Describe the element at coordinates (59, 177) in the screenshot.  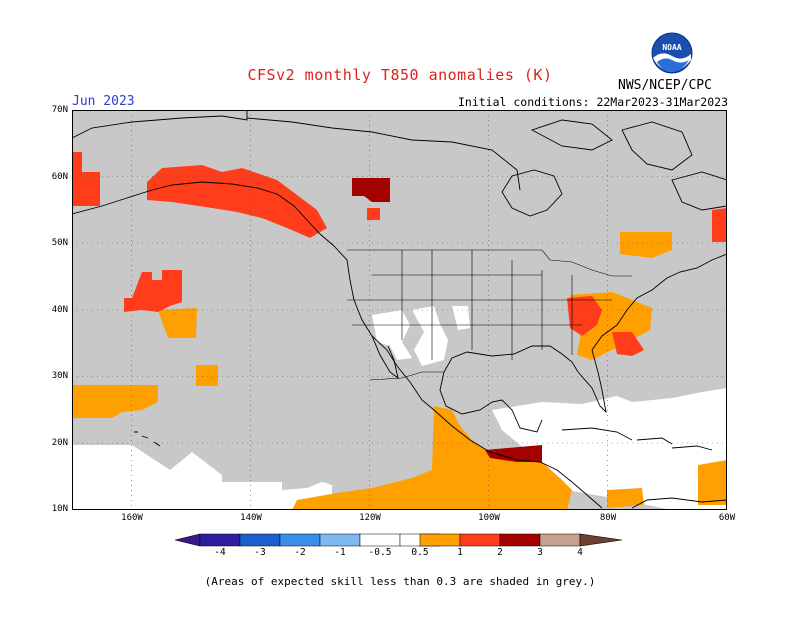
I see `lat-label: 60N` at that location.